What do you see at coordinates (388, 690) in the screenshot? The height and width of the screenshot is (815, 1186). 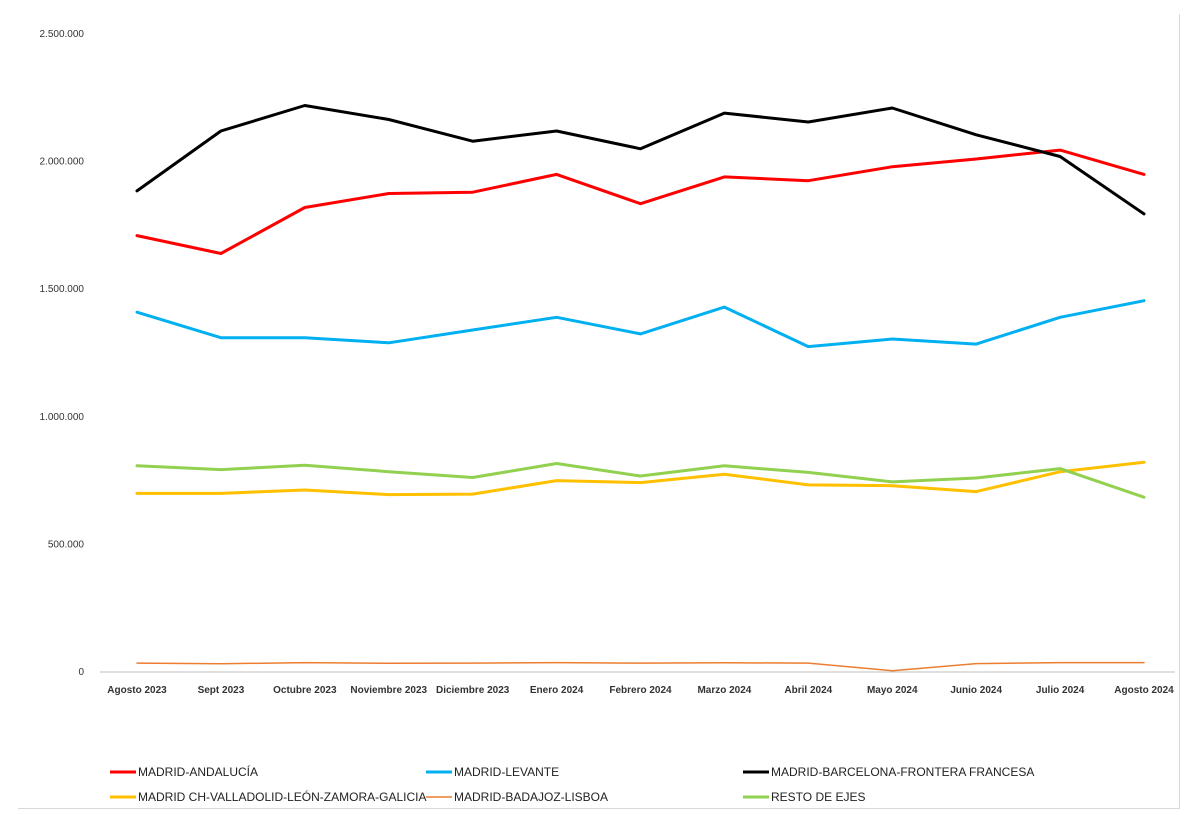 I see `x-tick-label: Noviembre 2023` at bounding box center [388, 690].